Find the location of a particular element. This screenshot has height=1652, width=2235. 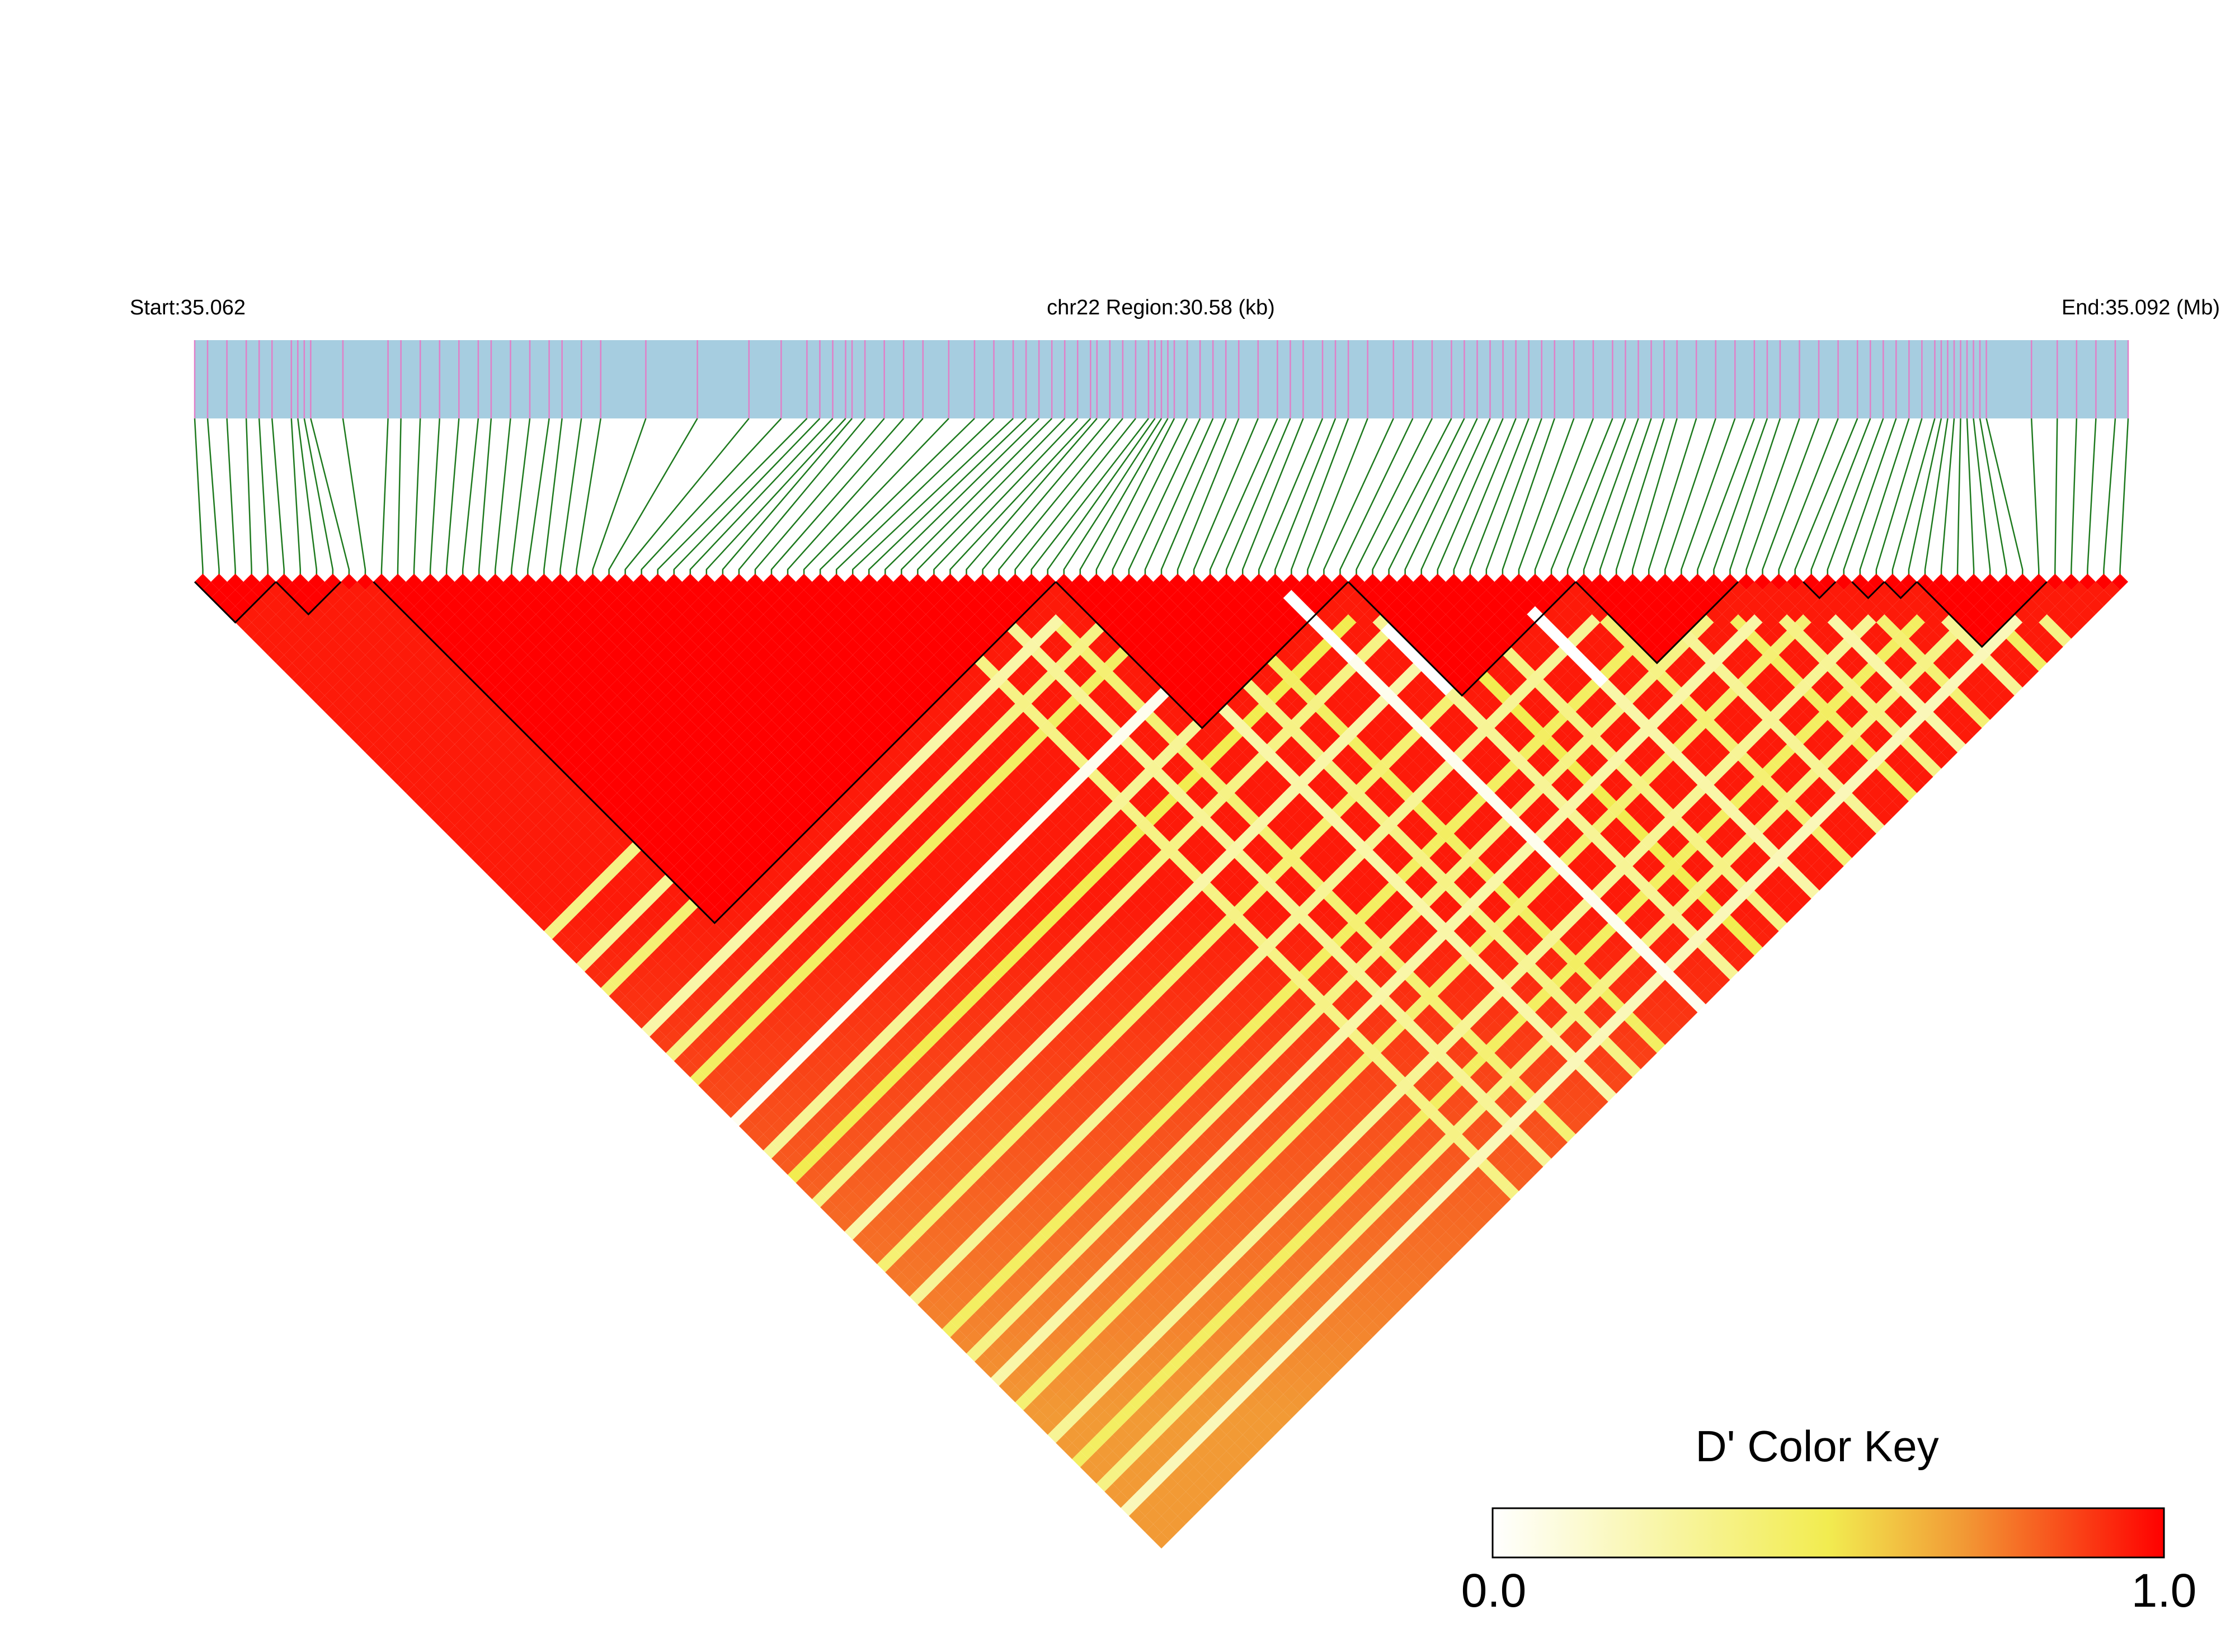

region-end-label: End:35.092 (Mb) is located at coordinates (2141, 308).